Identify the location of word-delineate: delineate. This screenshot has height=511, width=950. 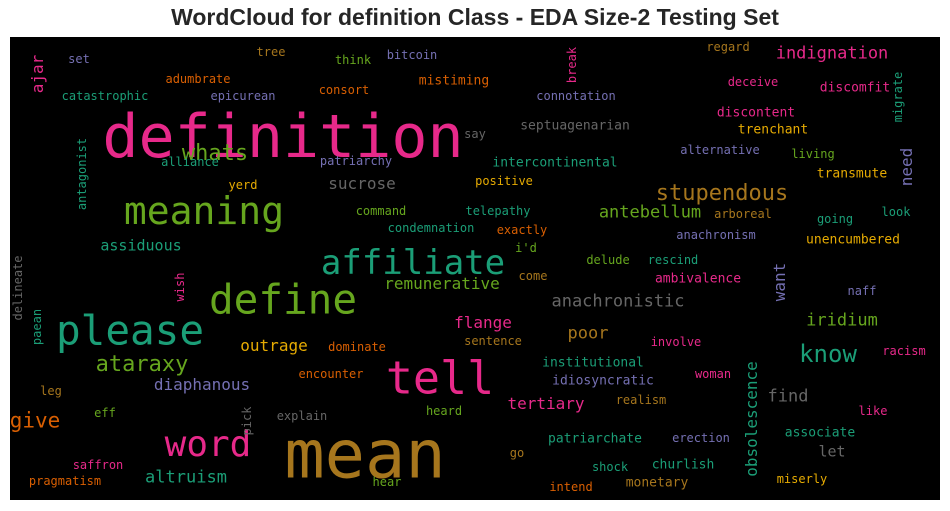
(18, 288).